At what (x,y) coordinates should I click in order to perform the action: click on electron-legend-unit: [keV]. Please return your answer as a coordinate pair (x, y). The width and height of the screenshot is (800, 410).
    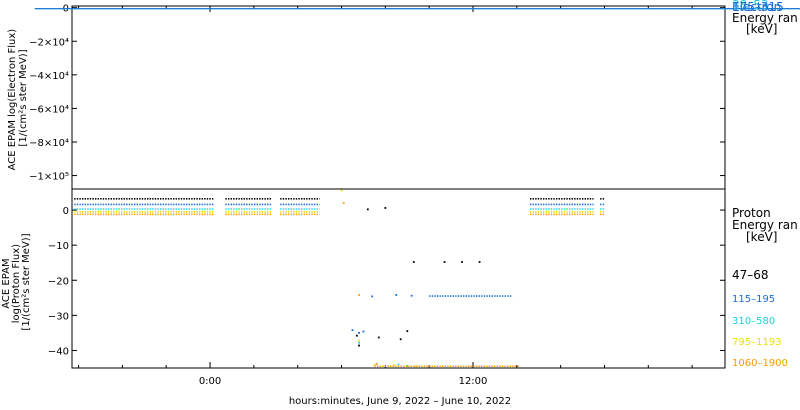
    Looking at the image, I should click on (761, 29).